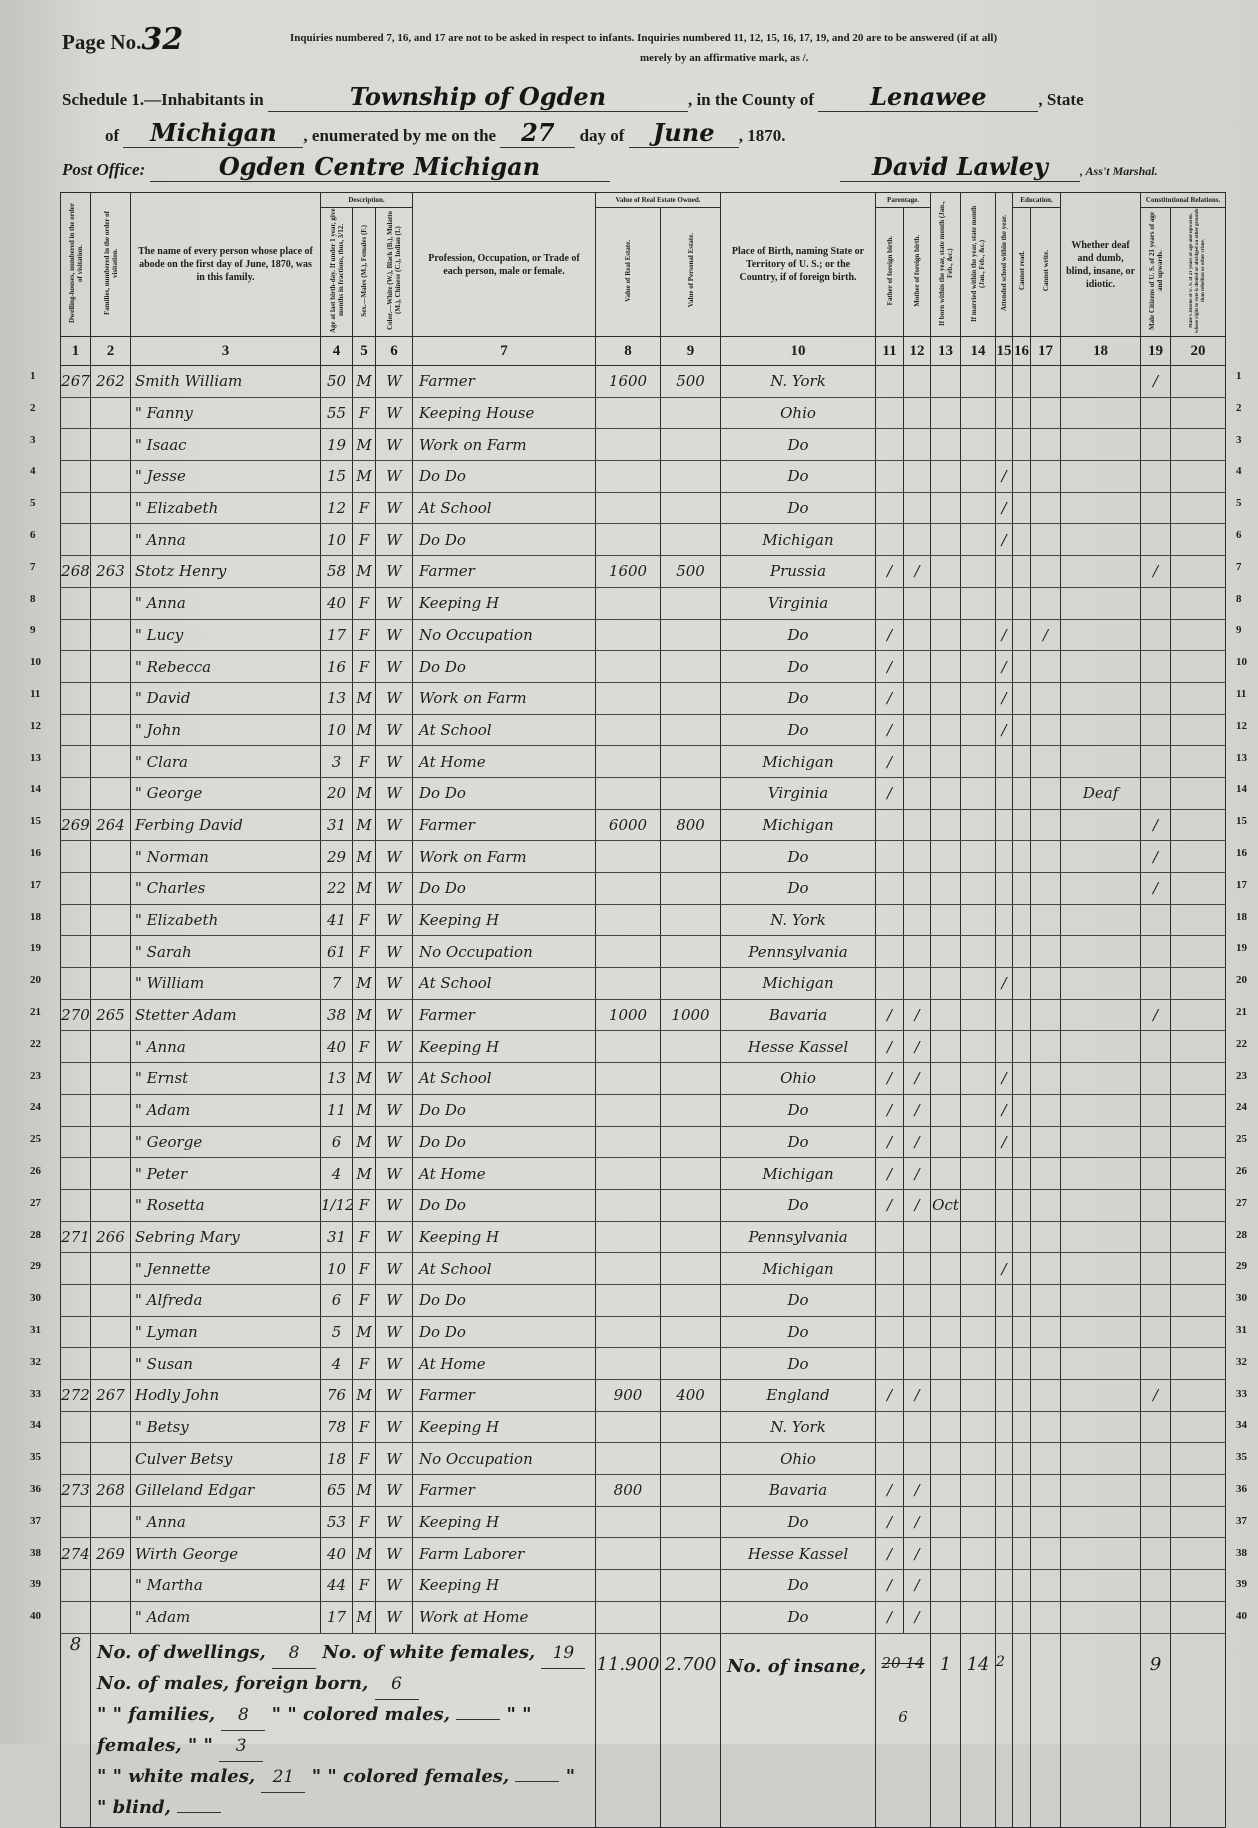 This screenshot has height=1828, width=1258. I want to click on post-office-value: Ogden Centre Michigan, so click(379, 167).